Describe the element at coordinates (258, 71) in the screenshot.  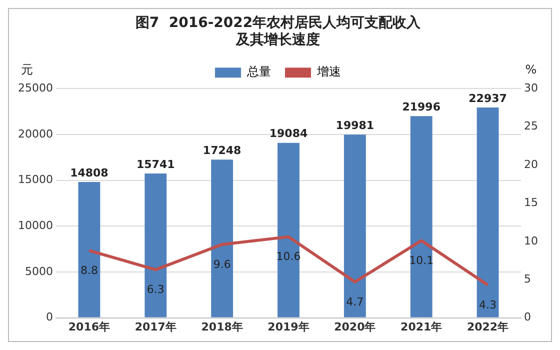
I see `legend-label: 总量` at that location.